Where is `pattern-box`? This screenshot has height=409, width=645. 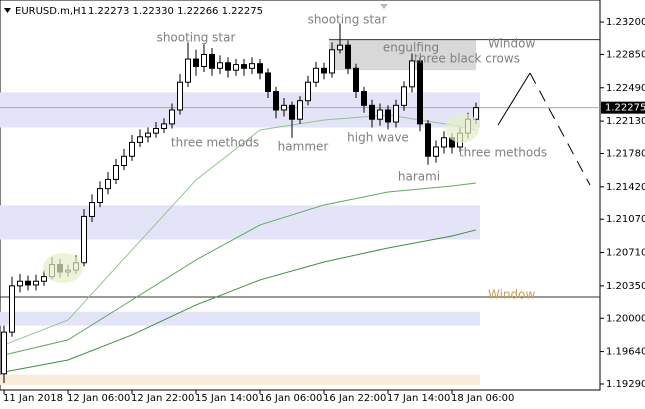 pattern-box is located at coordinates (402, 55).